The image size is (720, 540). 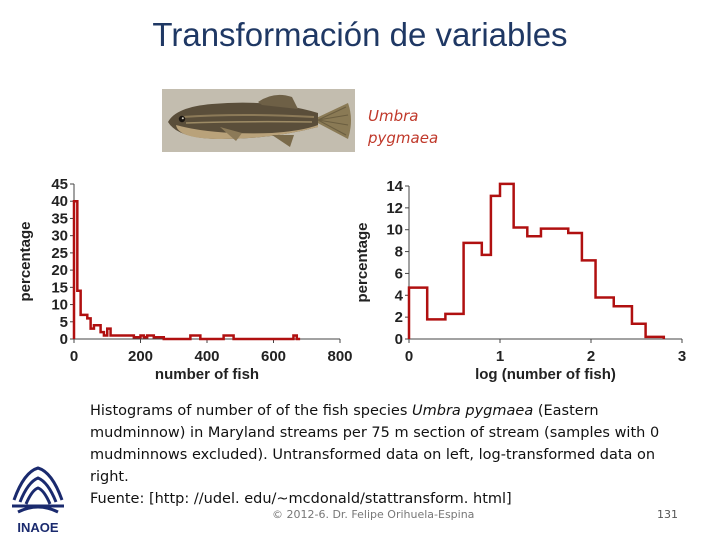 I want to click on species-label: Umbra pygmaea, so click(x=403, y=127).